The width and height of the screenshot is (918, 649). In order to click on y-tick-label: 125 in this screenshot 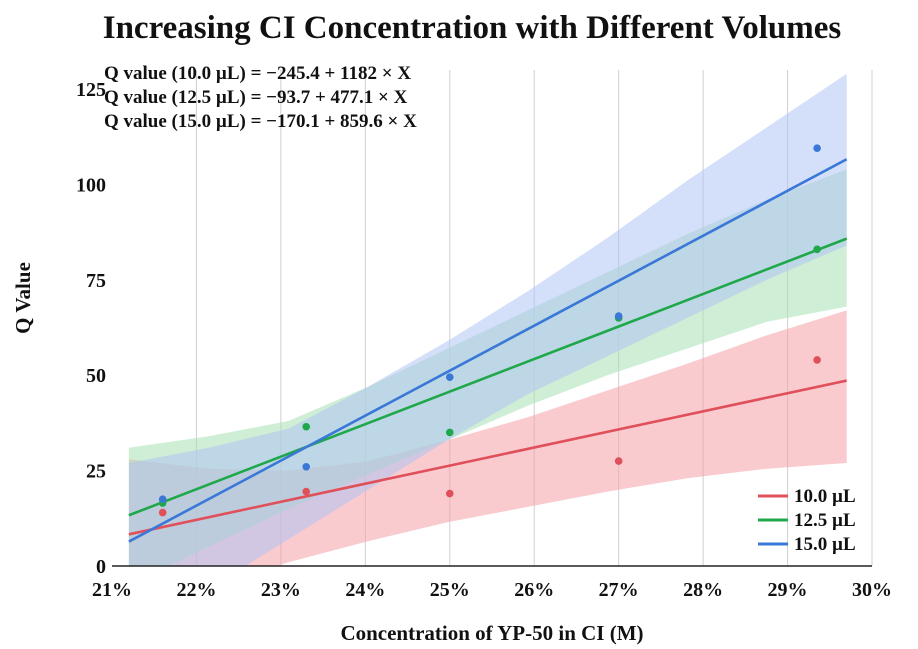, I will do `click(91, 90)`.